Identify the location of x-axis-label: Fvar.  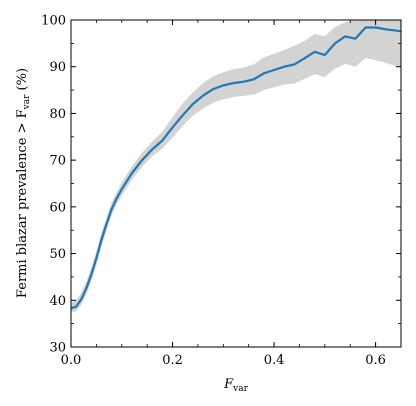
(235, 385).